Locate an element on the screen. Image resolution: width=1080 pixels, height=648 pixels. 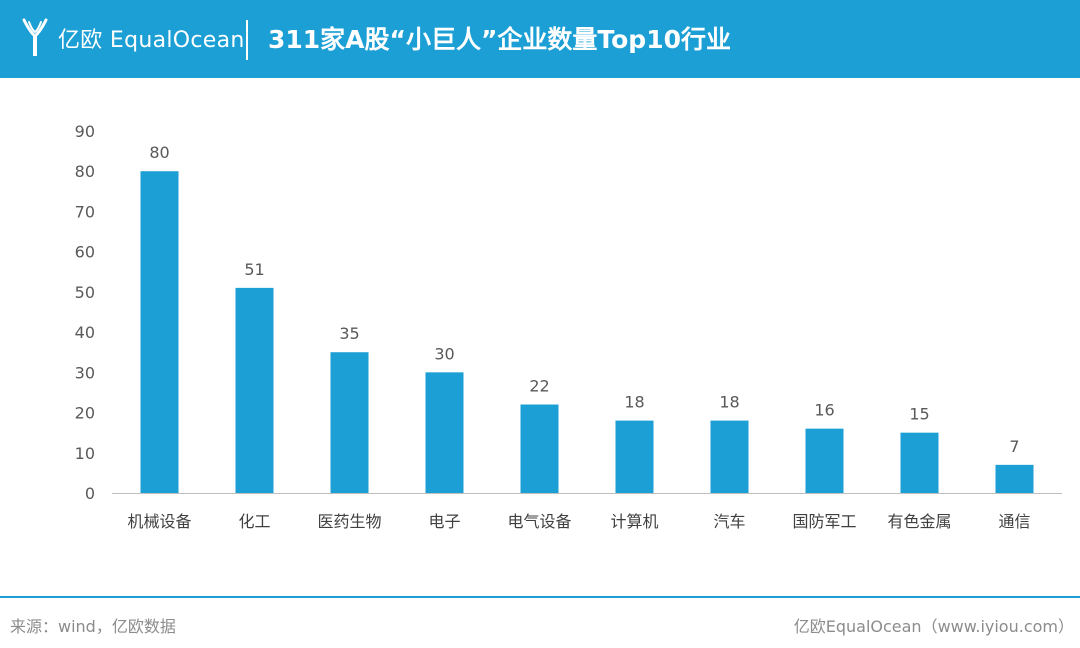
source-note: 来源：wind，亿欧数据 is located at coordinates (93, 626).